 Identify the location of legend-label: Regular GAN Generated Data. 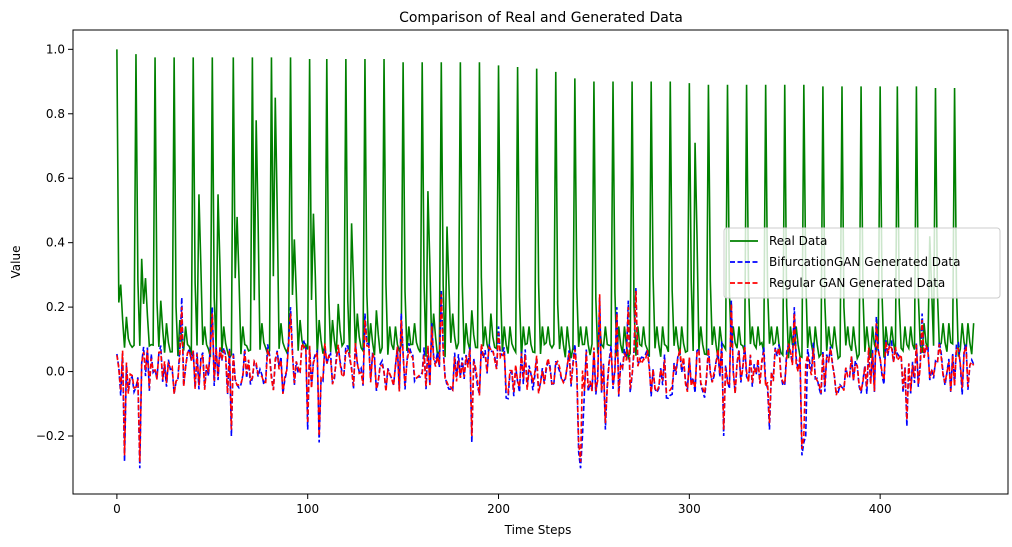
(857, 283).